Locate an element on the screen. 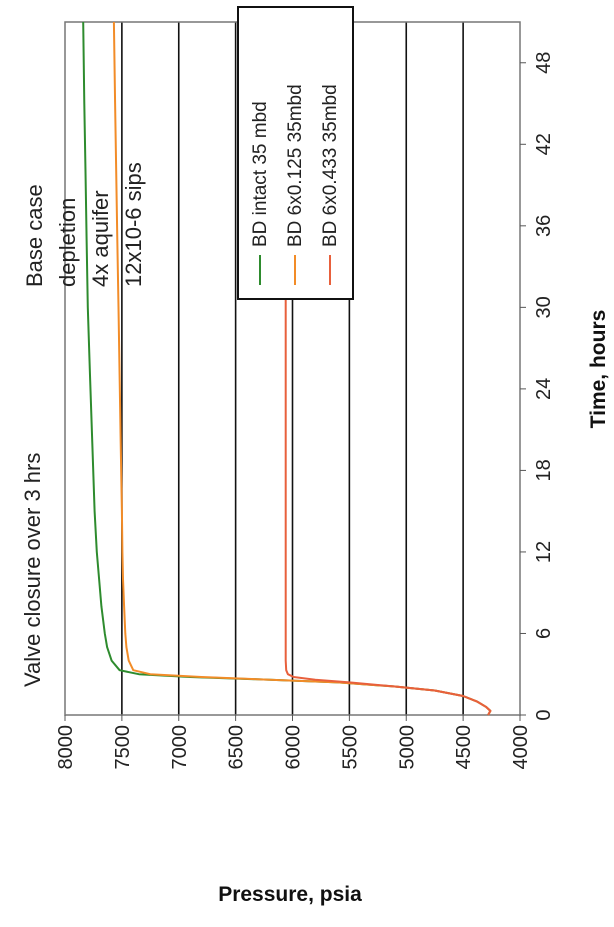 The height and width of the screenshot is (927, 614). y-tick-label: 7000 is located at coordinates (180, 747).